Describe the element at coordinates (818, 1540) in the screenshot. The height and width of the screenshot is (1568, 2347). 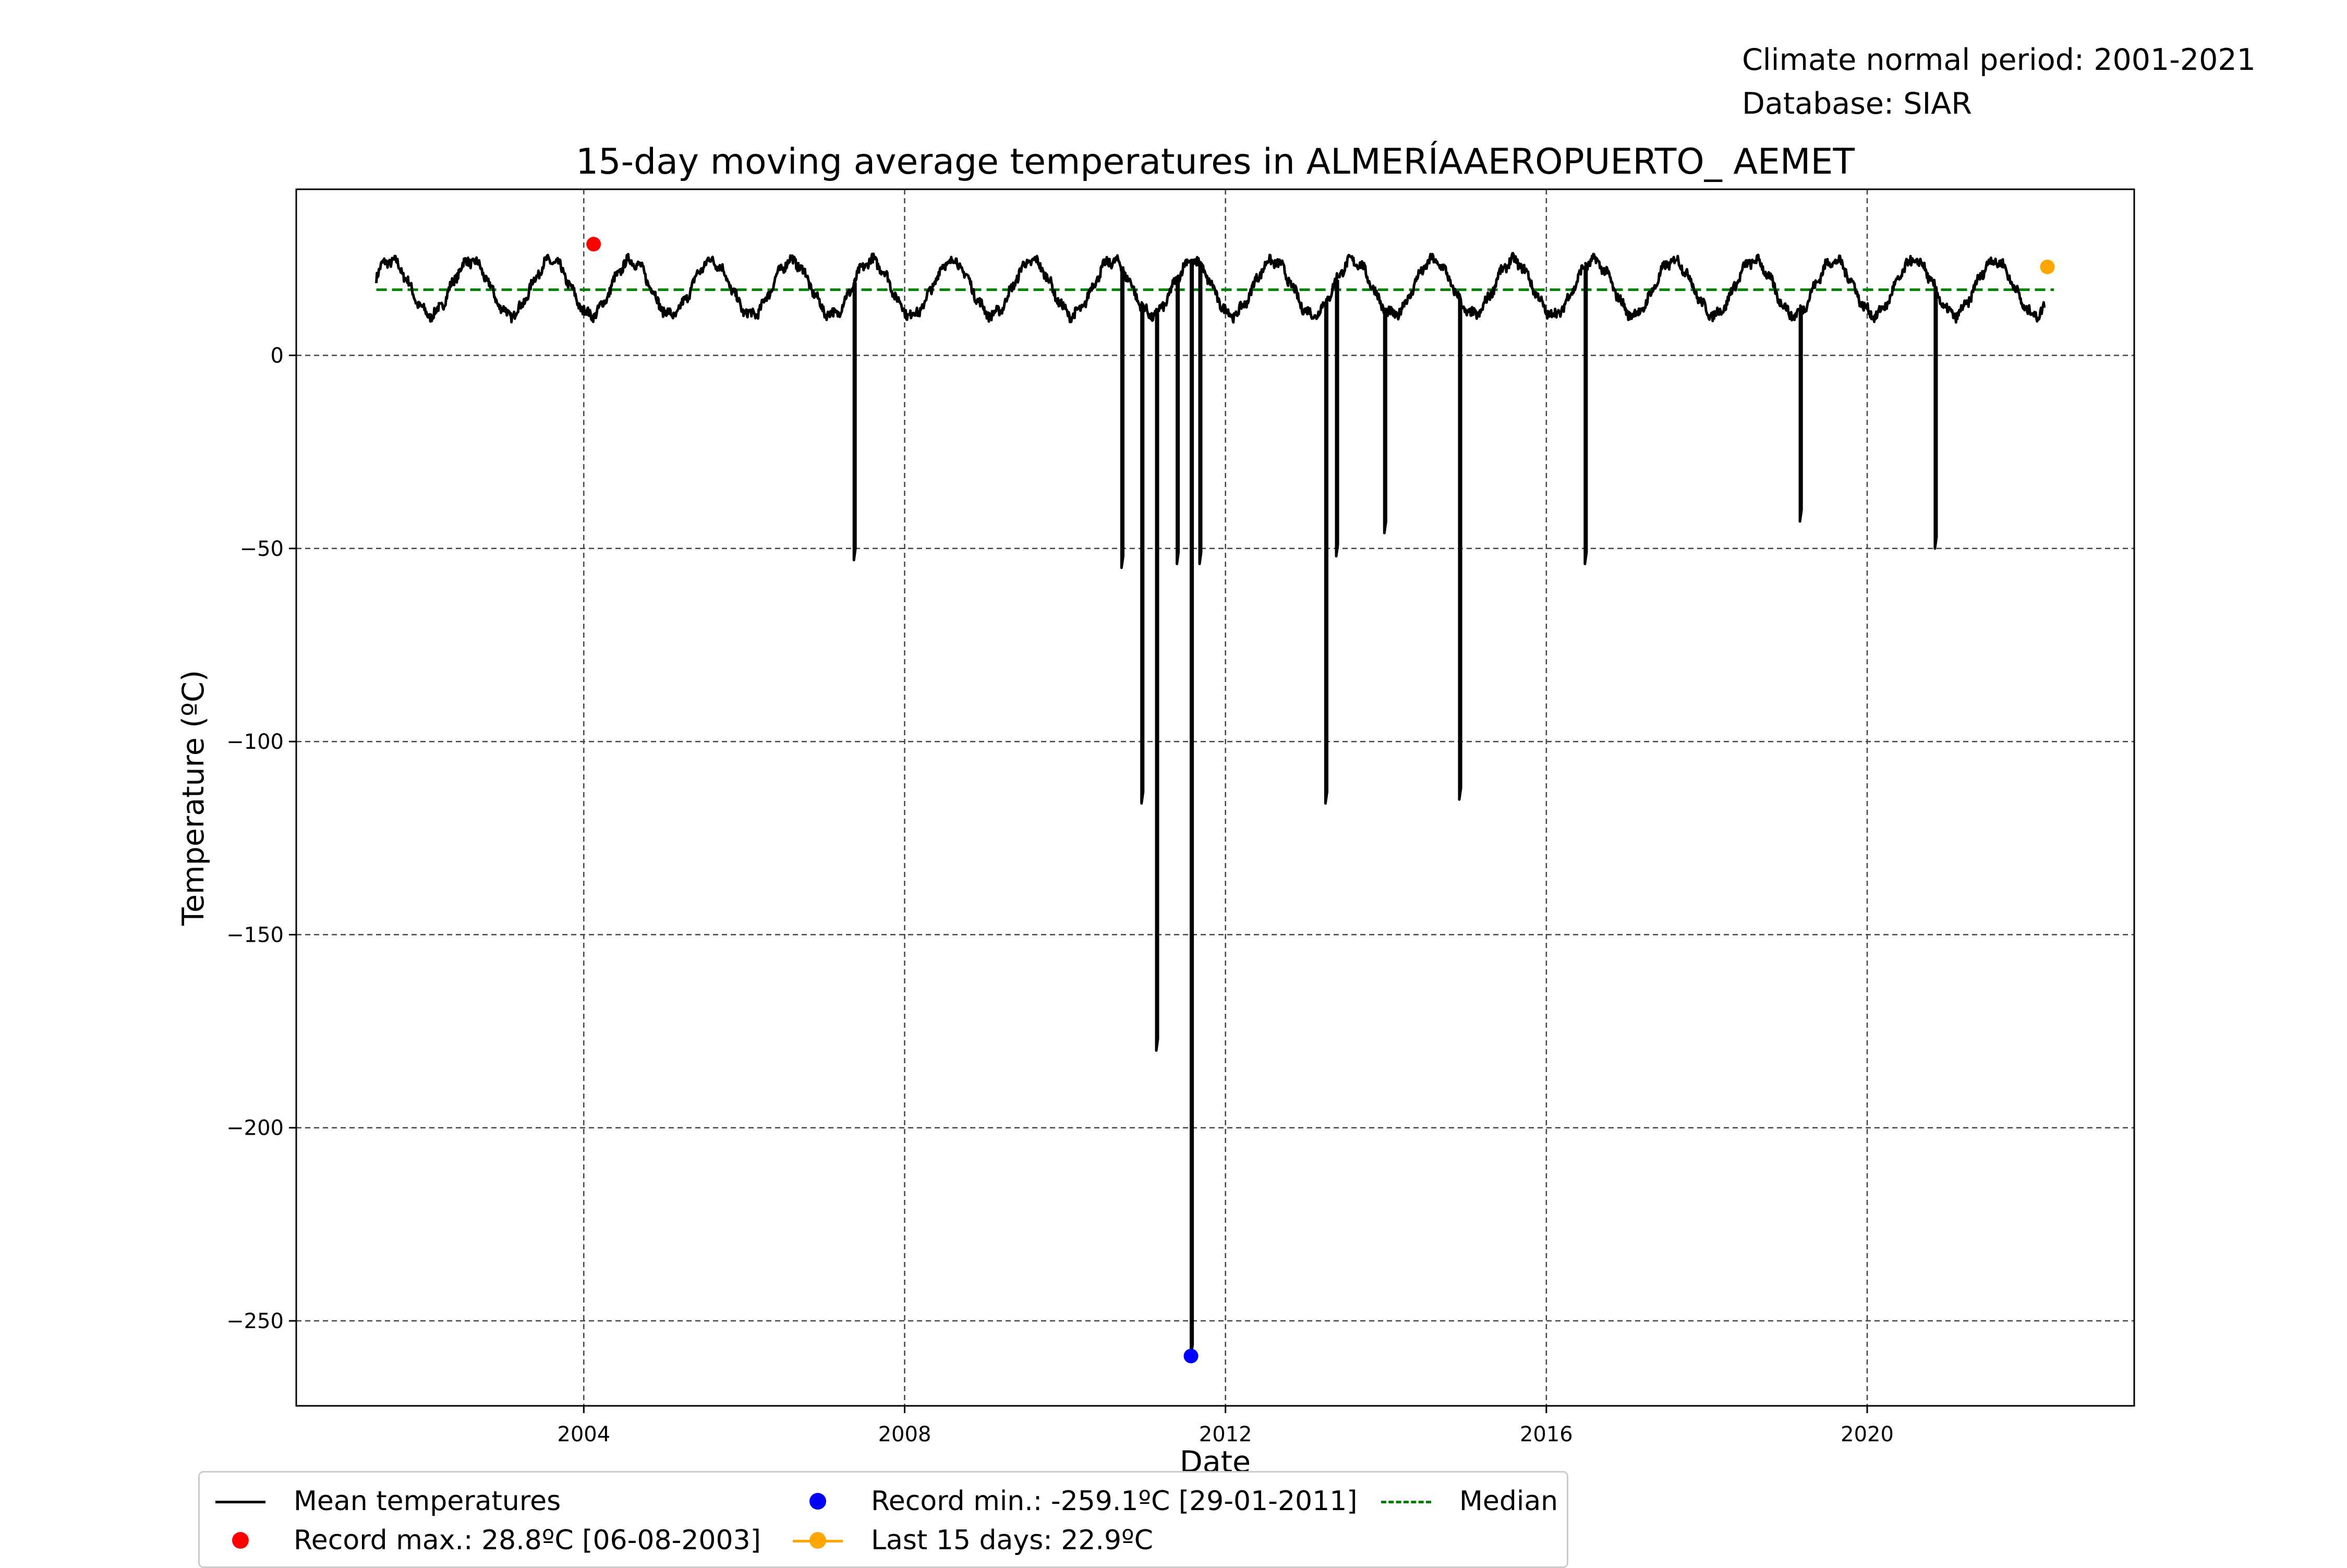
I see `legend-swatch-last-days` at that location.